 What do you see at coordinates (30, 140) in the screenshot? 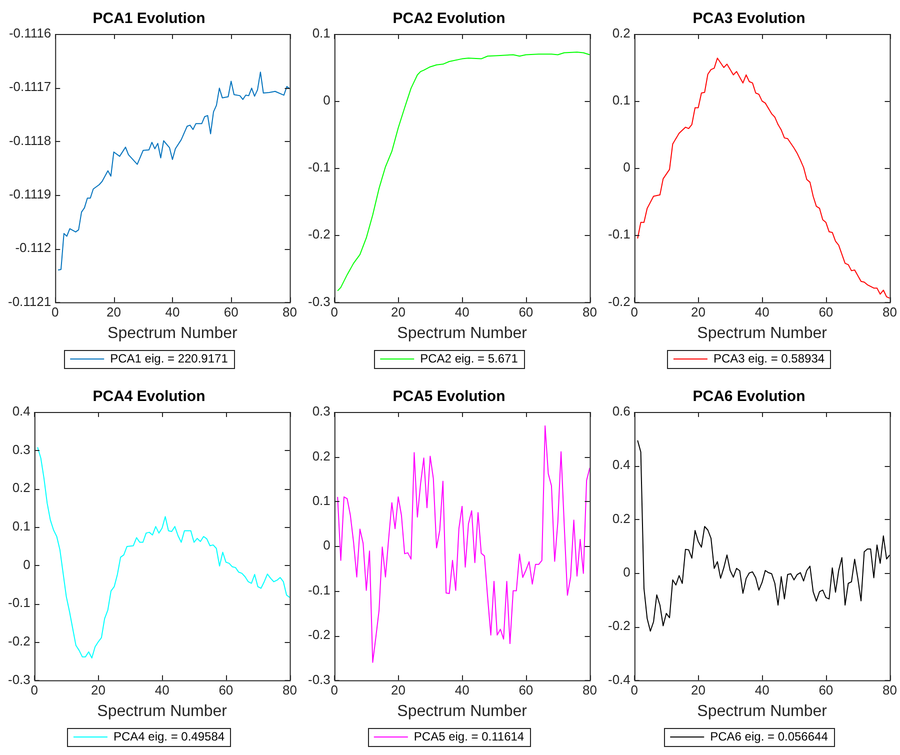
I see `y-tick-label: -0.1118` at bounding box center [30, 140].